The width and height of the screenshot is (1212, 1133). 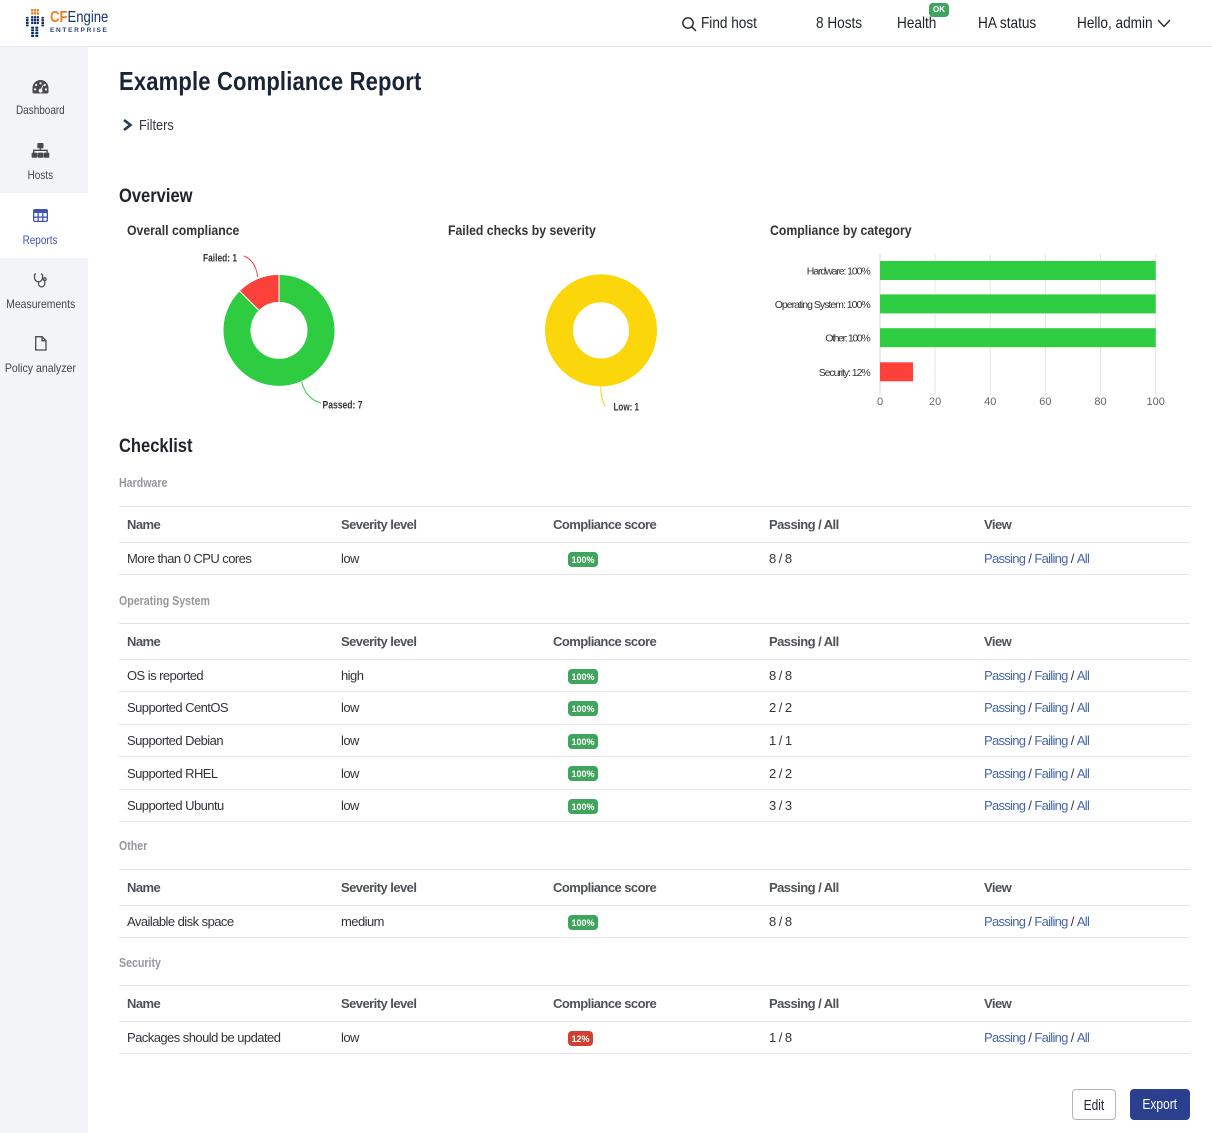 What do you see at coordinates (1100, 402) in the screenshot?
I see `svg-text: 80` at bounding box center [1100, 402].